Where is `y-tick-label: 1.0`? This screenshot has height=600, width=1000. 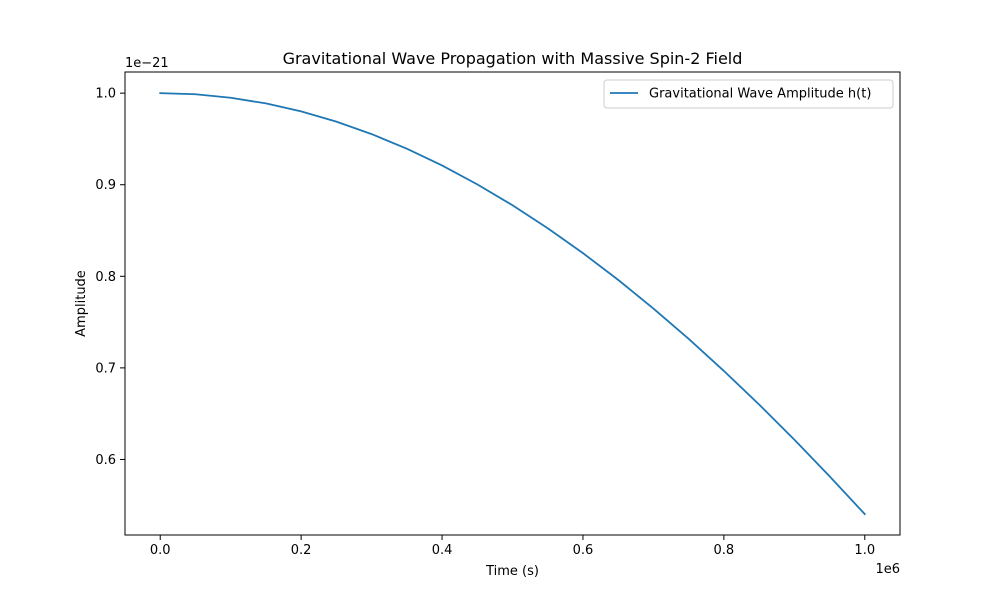
y-tick-label: 1.0 is located at coordinates (105, 94).